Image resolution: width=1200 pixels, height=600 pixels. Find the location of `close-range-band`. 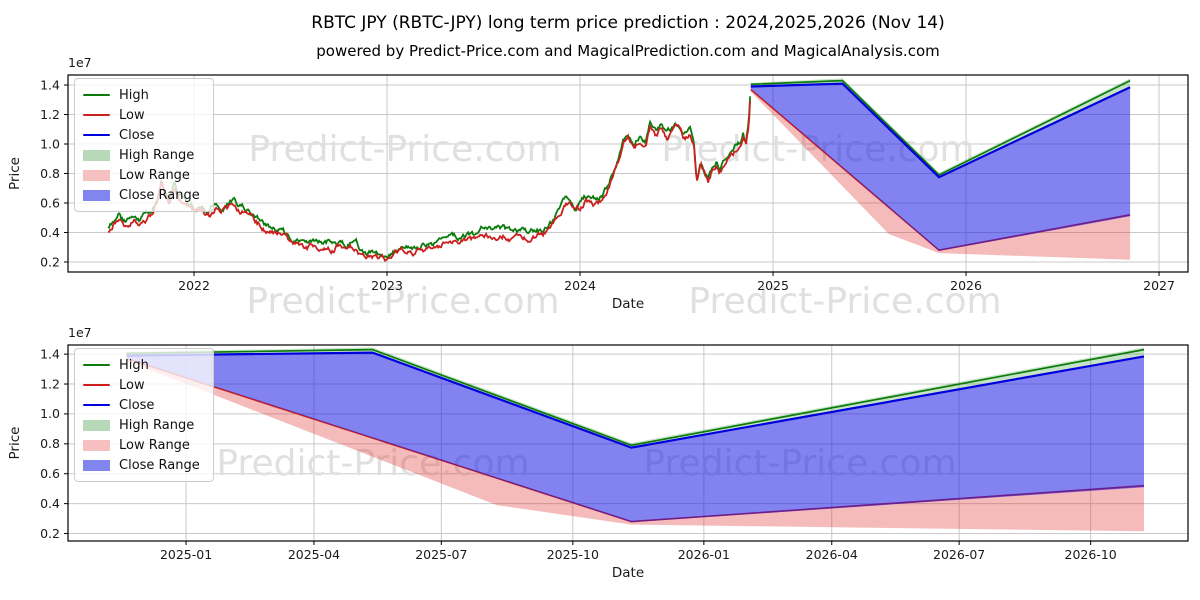

close-range-band is located at coordinates (940, 167).